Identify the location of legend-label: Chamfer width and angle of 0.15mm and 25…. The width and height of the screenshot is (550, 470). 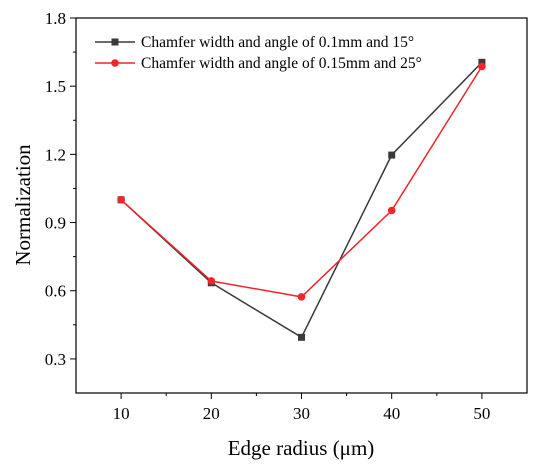
(281, 63).